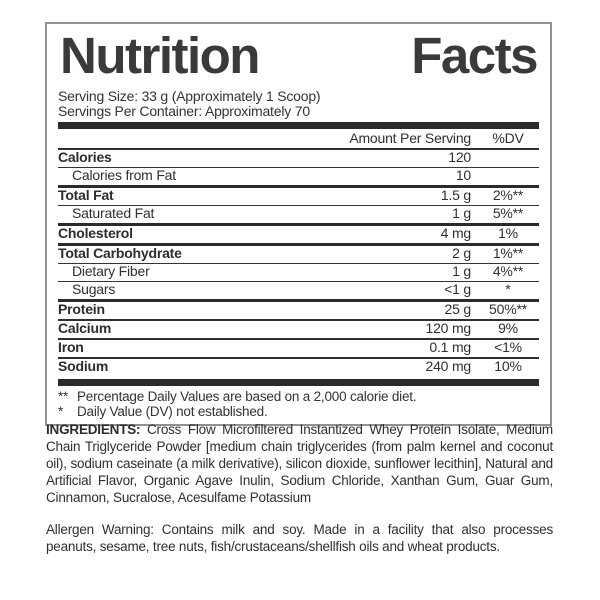  Describe the element at coordinates (461, 253) in the screenshot. I see `nutrient-amount: 2 g` at that location.